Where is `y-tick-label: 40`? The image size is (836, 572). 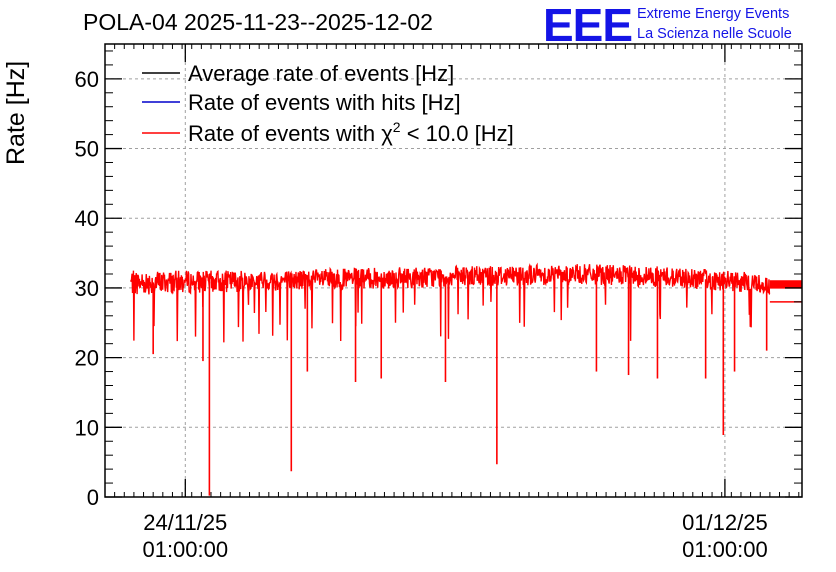 y-tick-label: 40 is located at coordinates (87, 218).